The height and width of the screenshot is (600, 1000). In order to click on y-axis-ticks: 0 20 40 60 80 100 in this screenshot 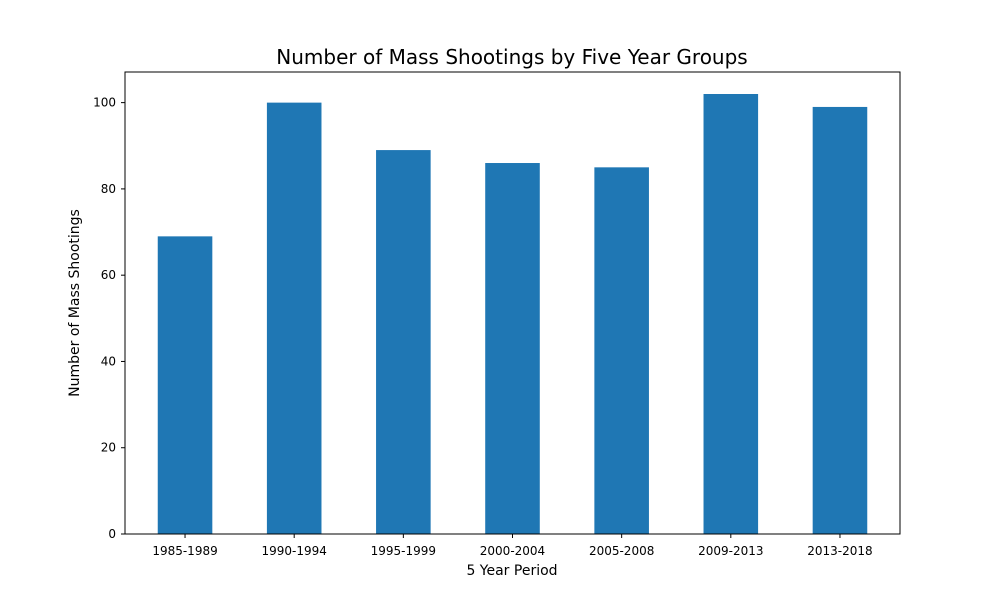, I will do `click(109, 318)`.